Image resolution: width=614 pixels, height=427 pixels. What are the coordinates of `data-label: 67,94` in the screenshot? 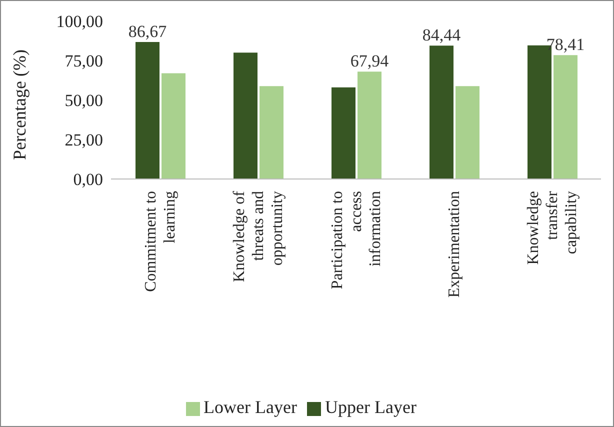 It's located at (370, 61).